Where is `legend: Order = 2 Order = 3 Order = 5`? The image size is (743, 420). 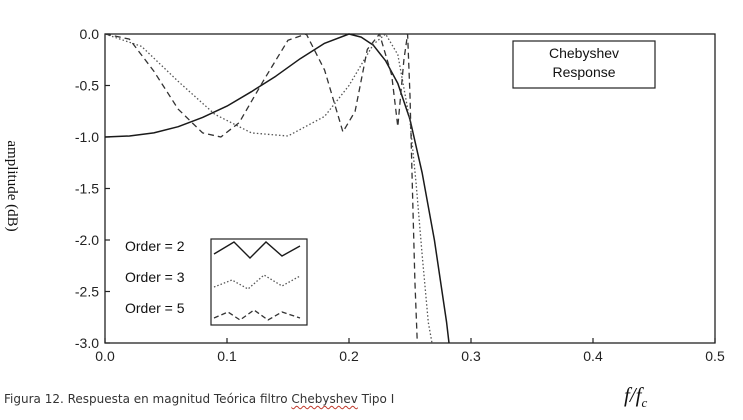
legend: Order = 2 Order = 3 Order = 5 is located at coordinates (216, 282).